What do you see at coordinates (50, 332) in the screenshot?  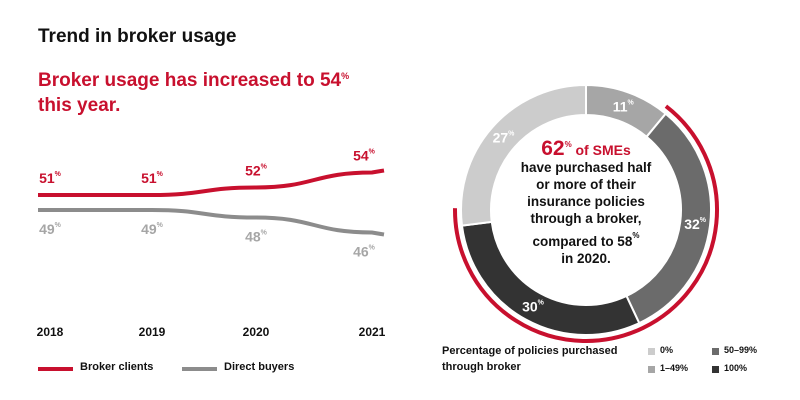 I see `x-tick-2018: 2018` at bounding box center [50, 332].